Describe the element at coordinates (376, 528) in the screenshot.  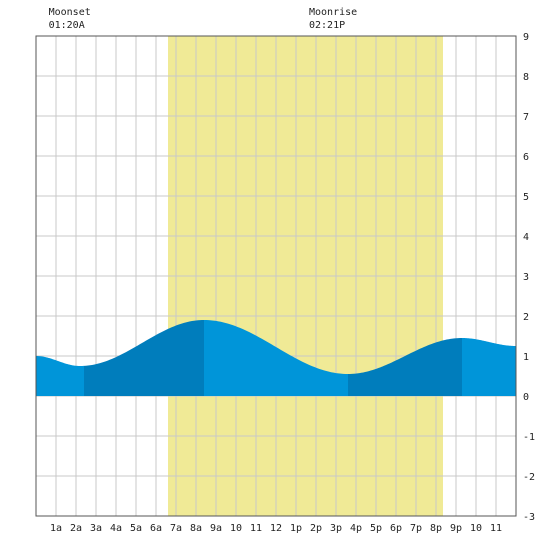
I see `x-tick-label: 5p` at that location.